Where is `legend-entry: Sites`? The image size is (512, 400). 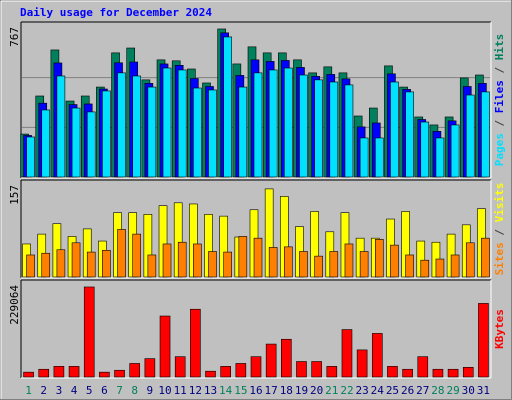
legend-entry: Sites is located at coordinates (499, 258).